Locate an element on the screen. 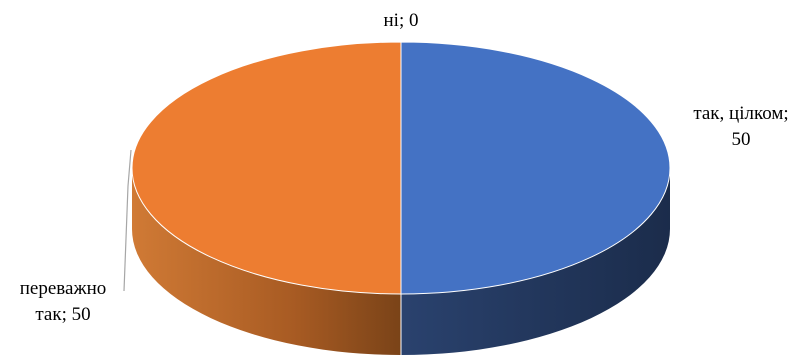 The width and height of the screenshot is (804, 356). data-label-так-цілком: так, цілком; 50 is located at coordinates (740, 126).